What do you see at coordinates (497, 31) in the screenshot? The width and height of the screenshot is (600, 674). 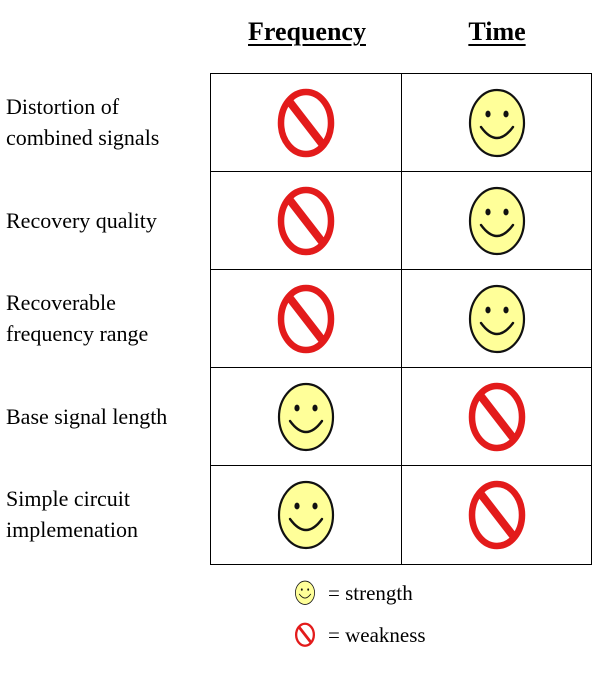 I see `column-header-time: Time` at bounding box center [497, 31].